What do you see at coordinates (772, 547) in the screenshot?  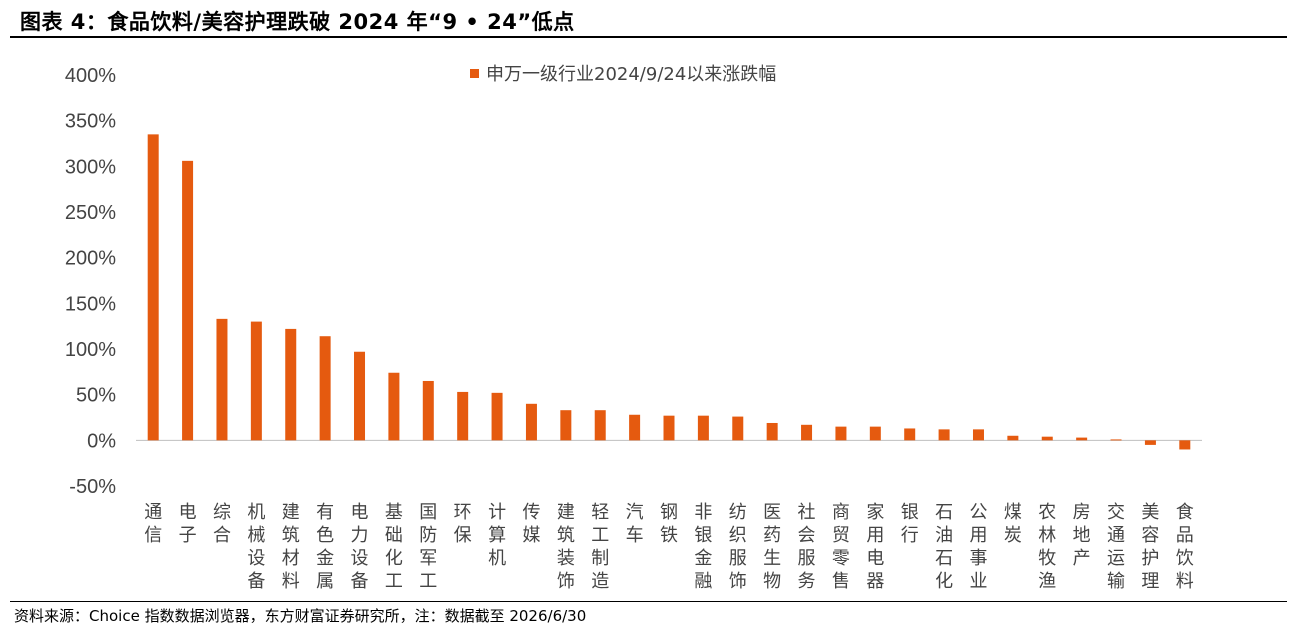 I see `x-tick-label: 医药生物` at bounding box center [772, 547].